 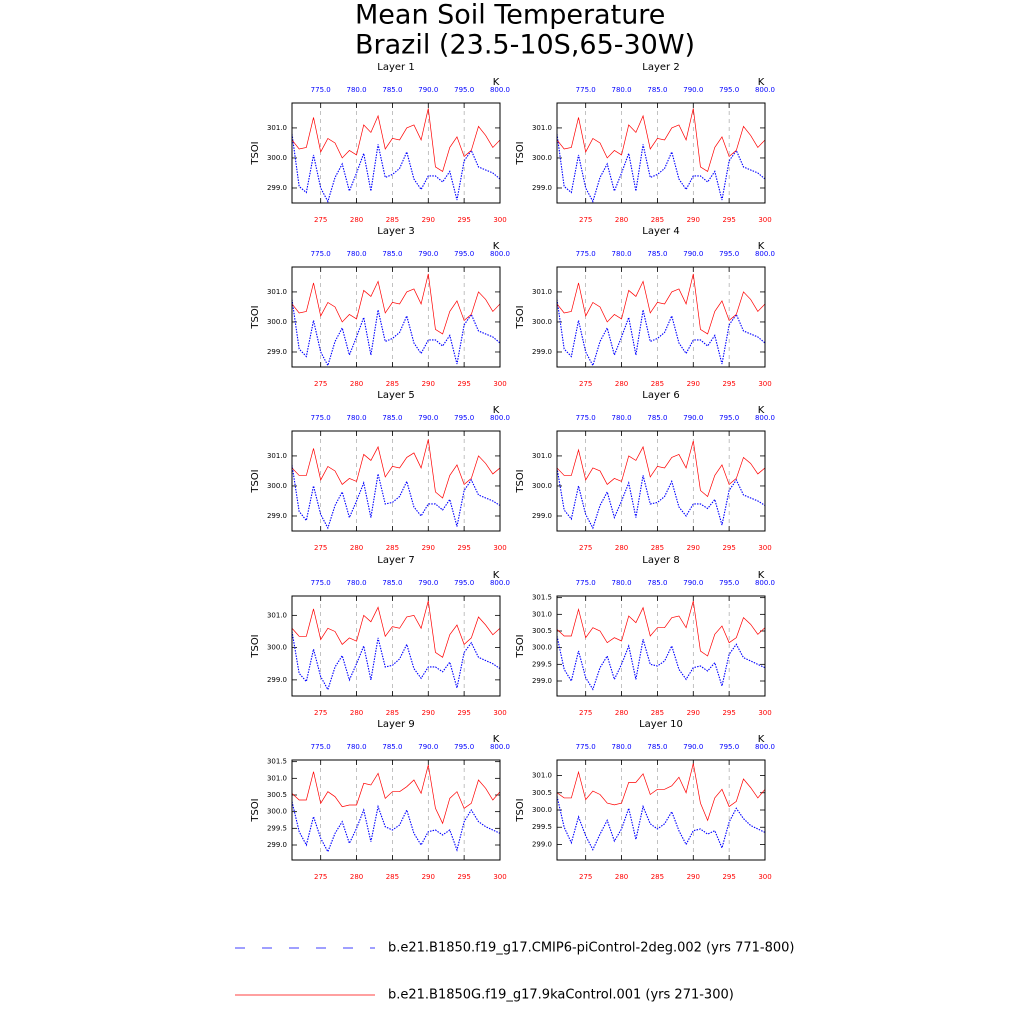 What do you see at coordinates (542, 664) in the screenshot?
I see `y-tick-label: 299.5` at bounding box center [542, 664].